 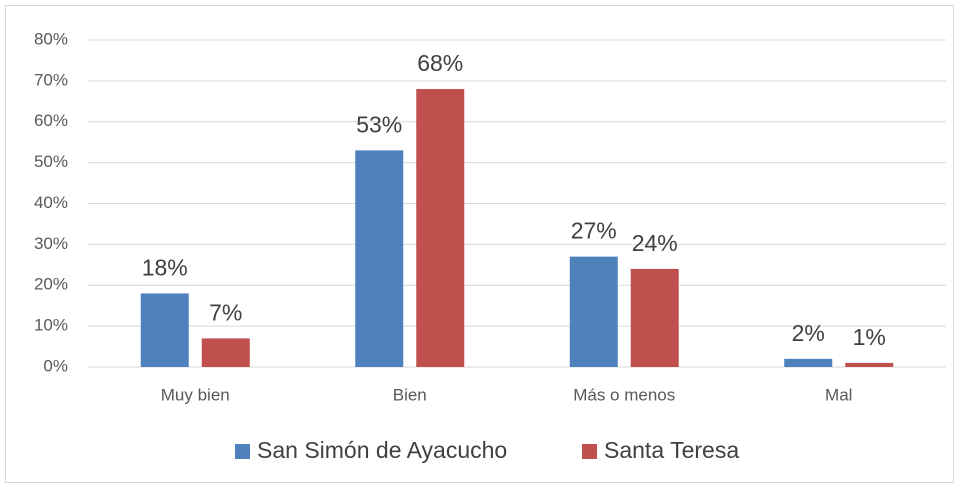 I want to click on y-tick-label: 80%, so click(x=51, y=38).